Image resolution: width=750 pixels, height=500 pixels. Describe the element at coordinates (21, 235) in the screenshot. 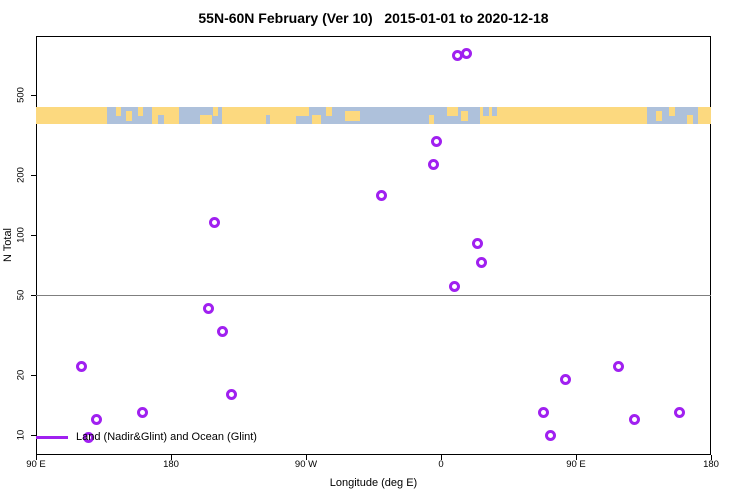

I see `y-tick-label: 100` at that location.